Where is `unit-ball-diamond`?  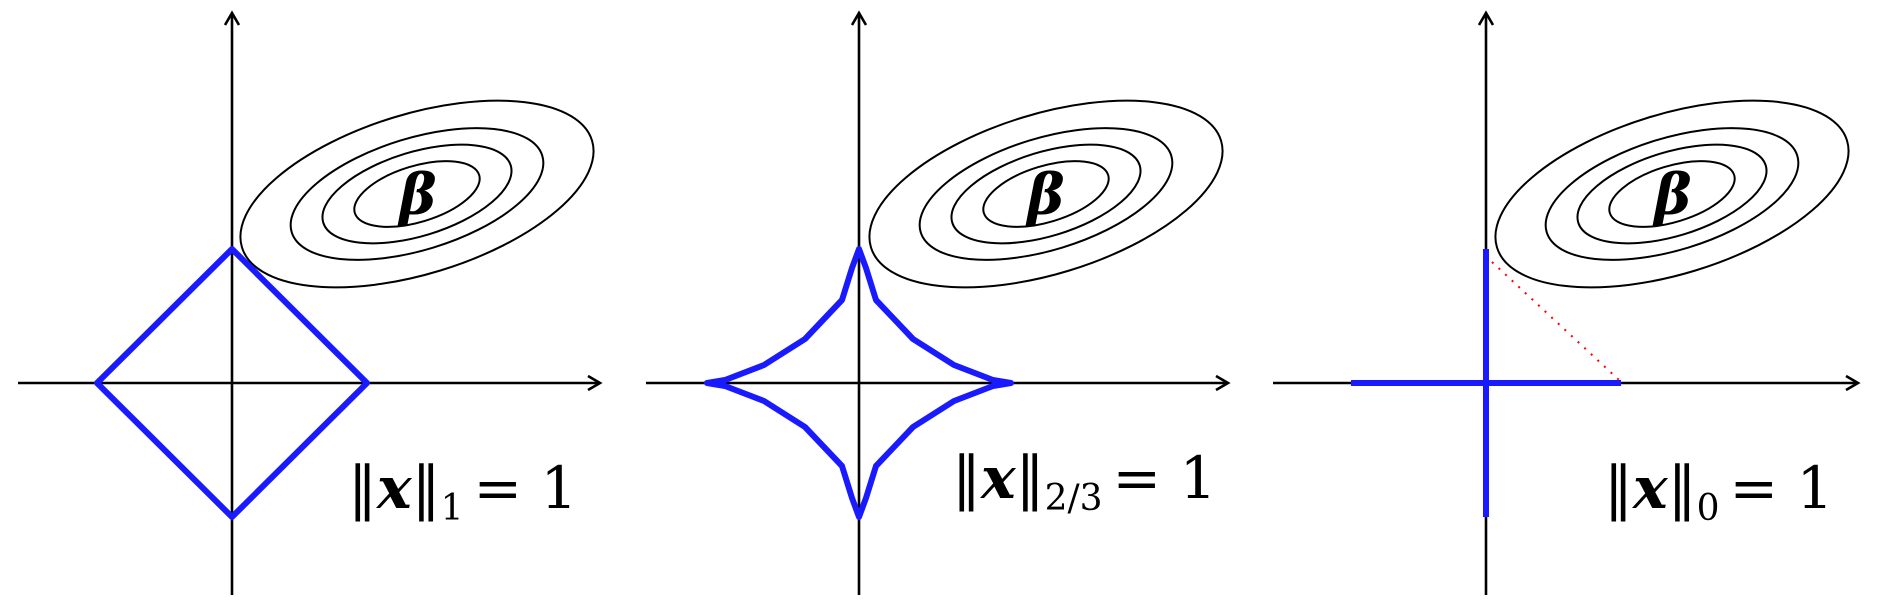 unit-ball-diamond is located at coordinates (232, 383).